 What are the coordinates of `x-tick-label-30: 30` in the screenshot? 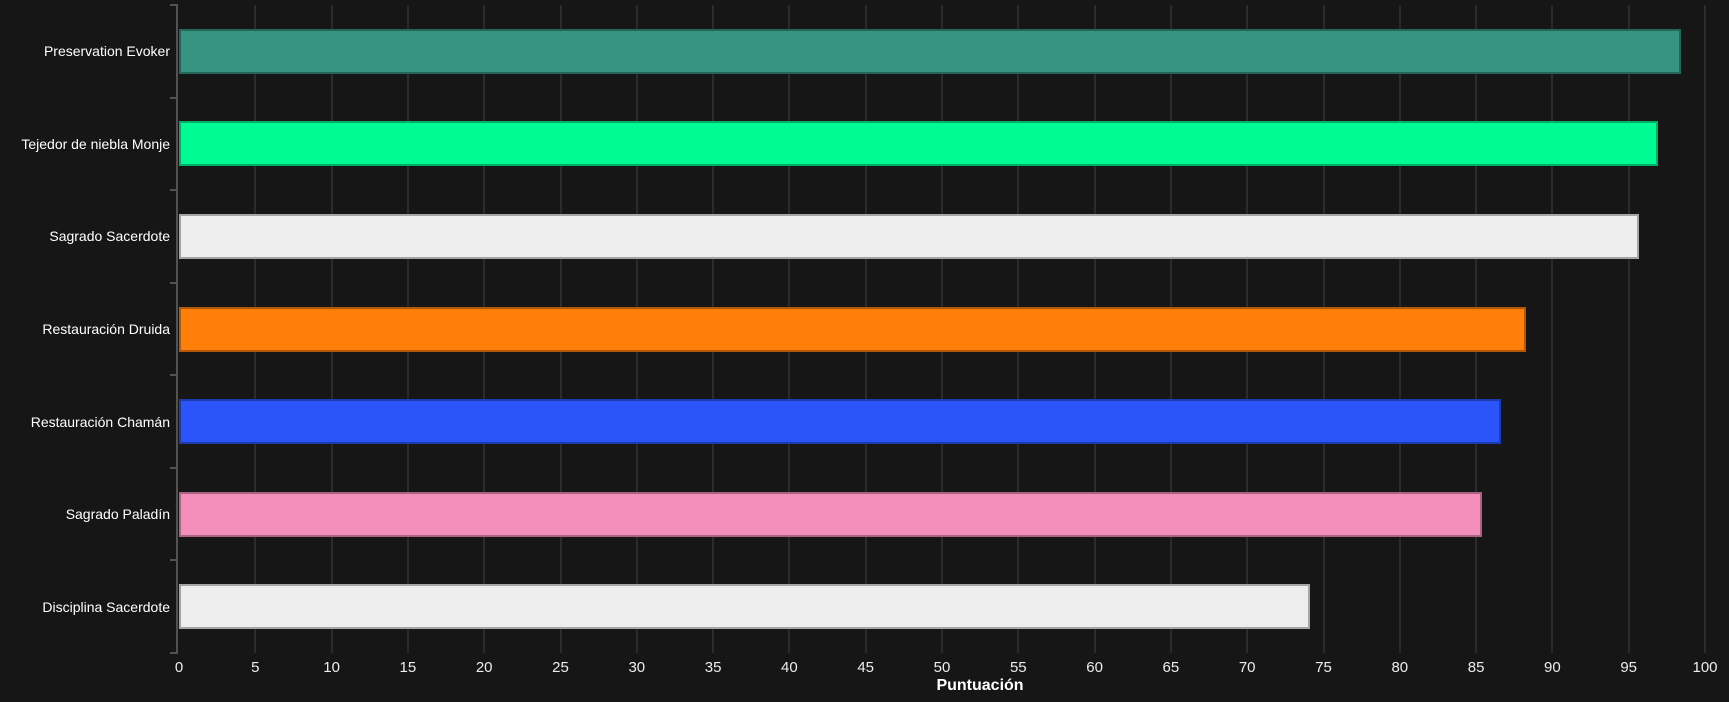 It's located at (637, 667).